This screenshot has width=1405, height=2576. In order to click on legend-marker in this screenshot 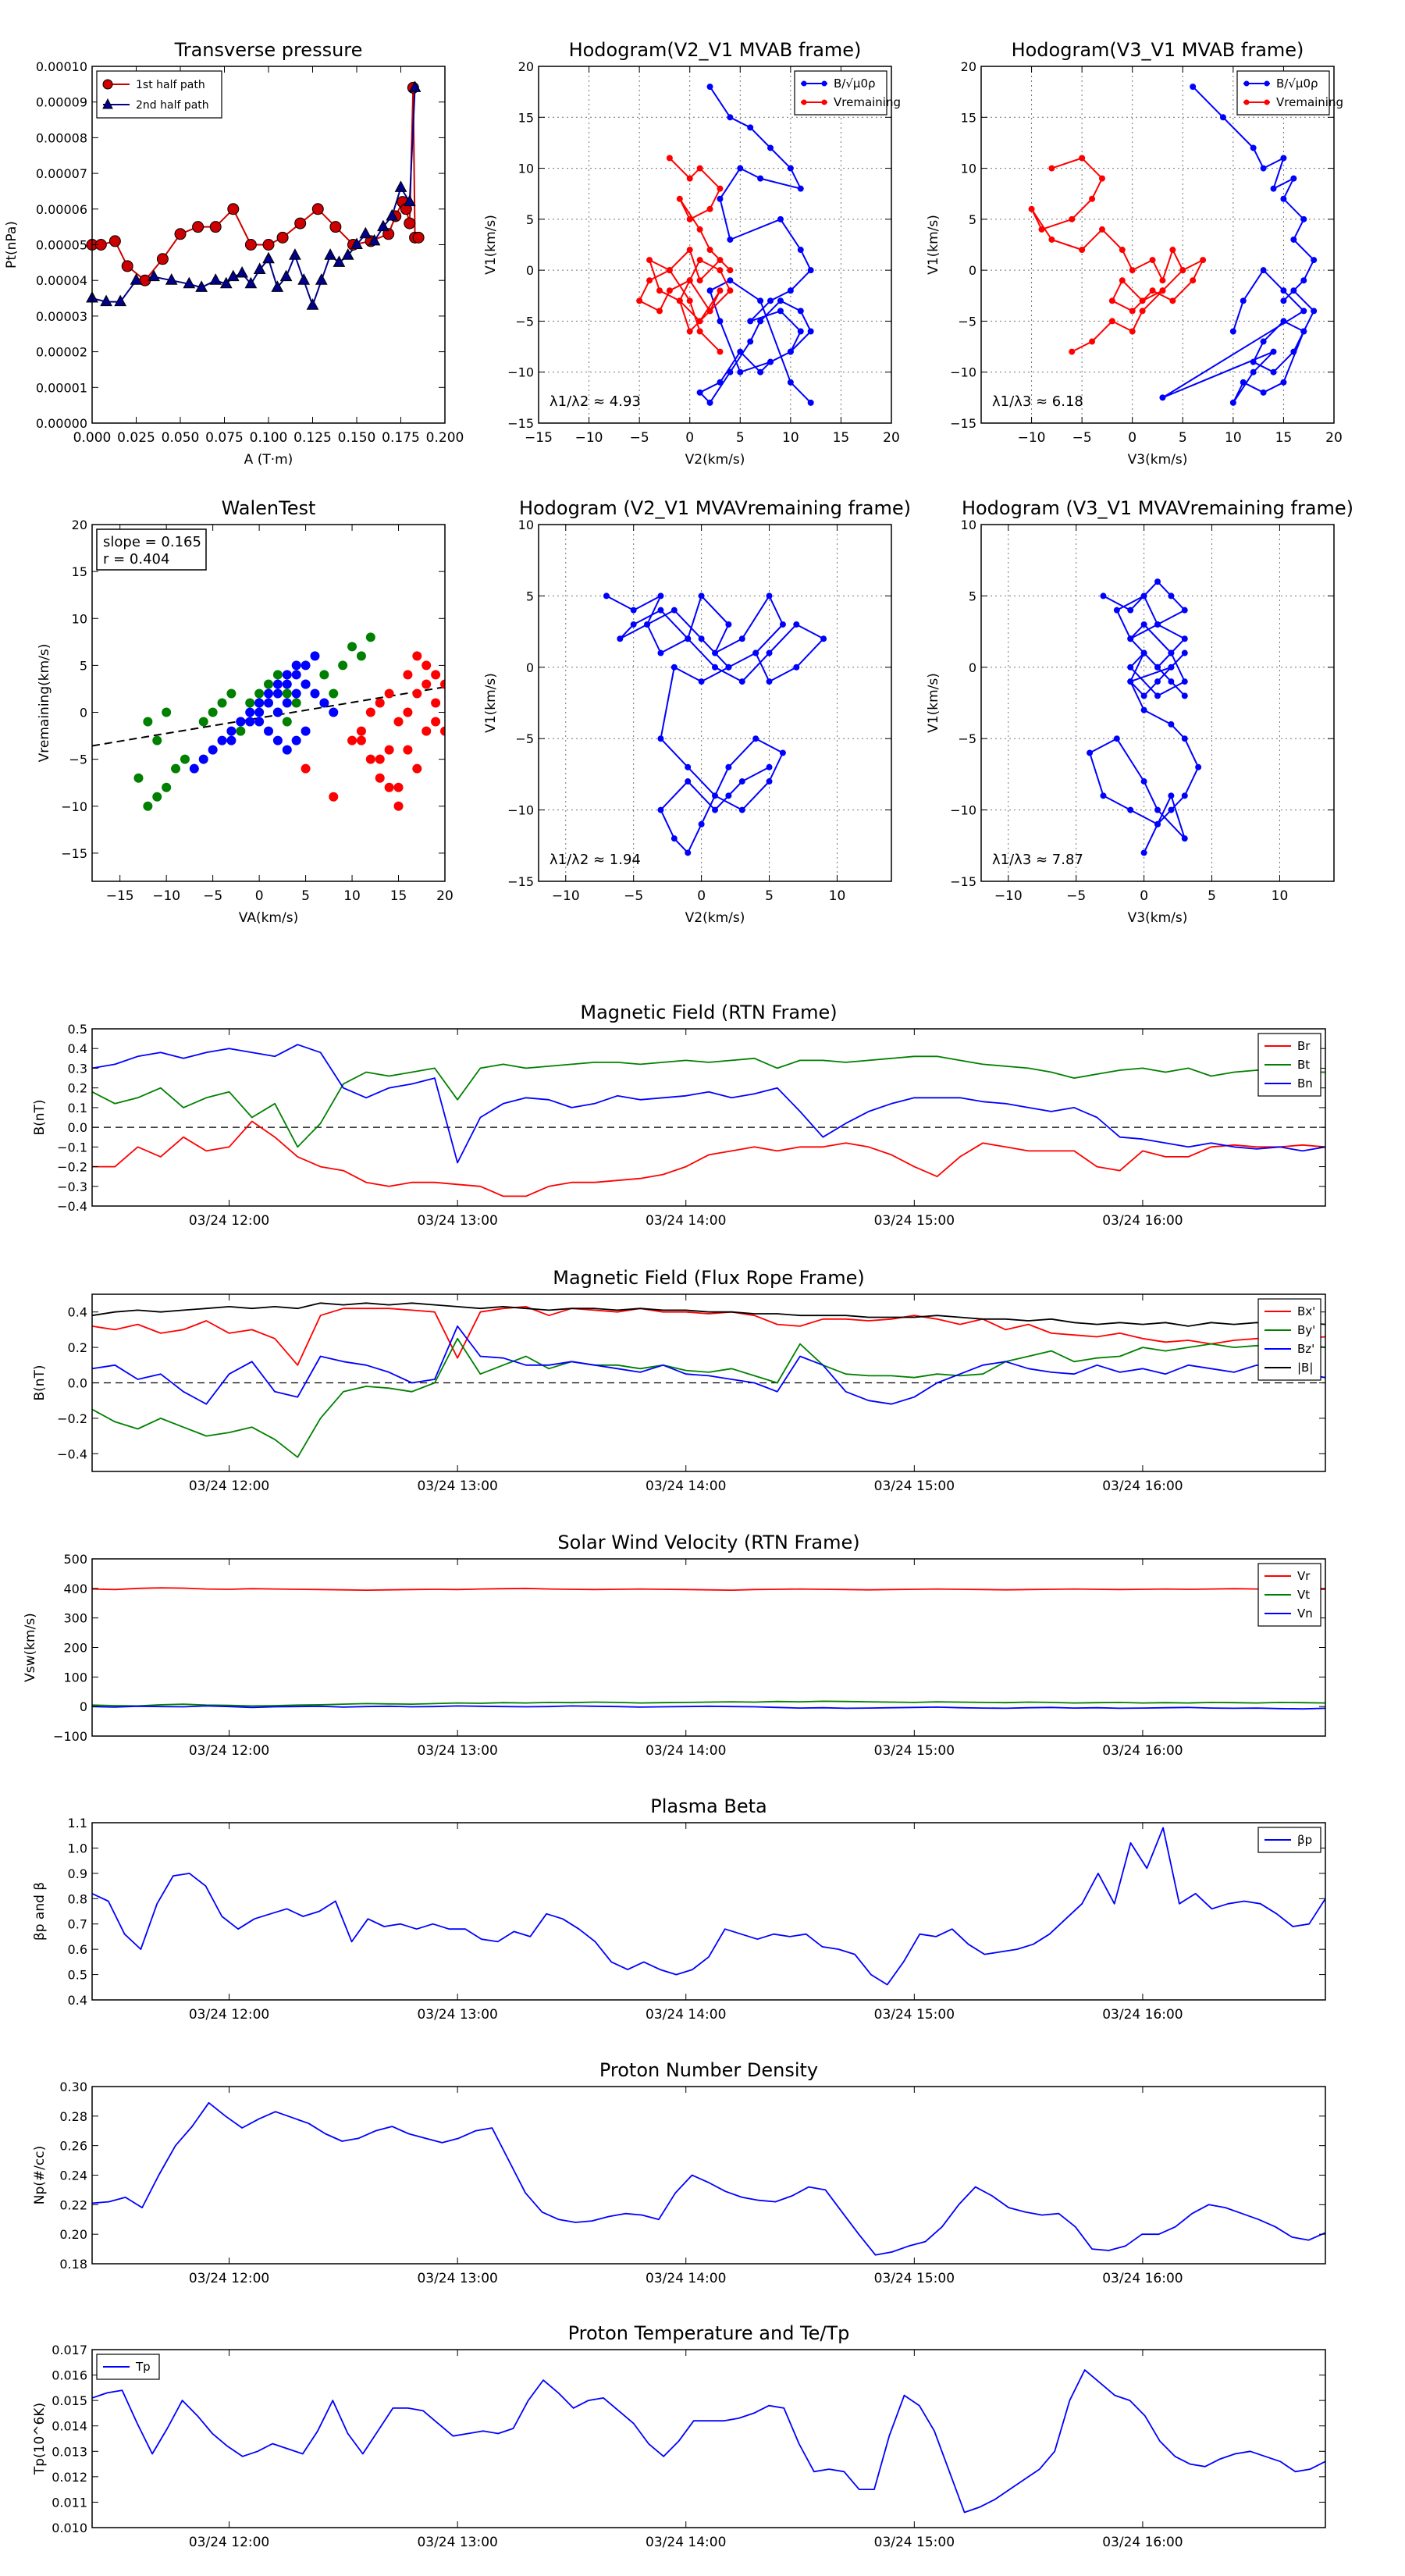, I will do `click(1267, 83)`.